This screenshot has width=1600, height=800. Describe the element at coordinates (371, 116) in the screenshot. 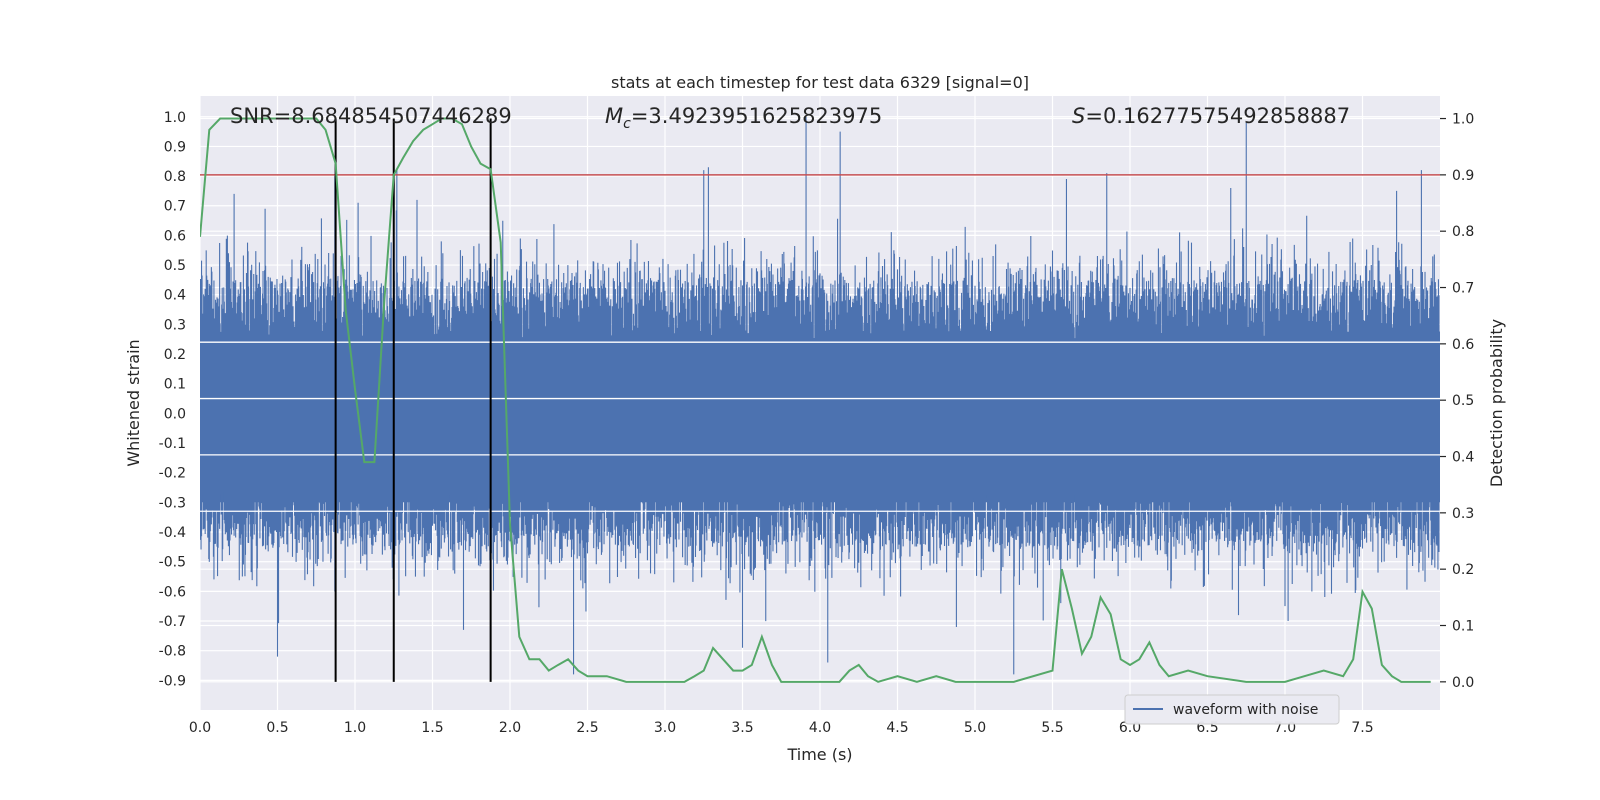

I see `snr-annotation: SNR=8.684854507446289` at that location.